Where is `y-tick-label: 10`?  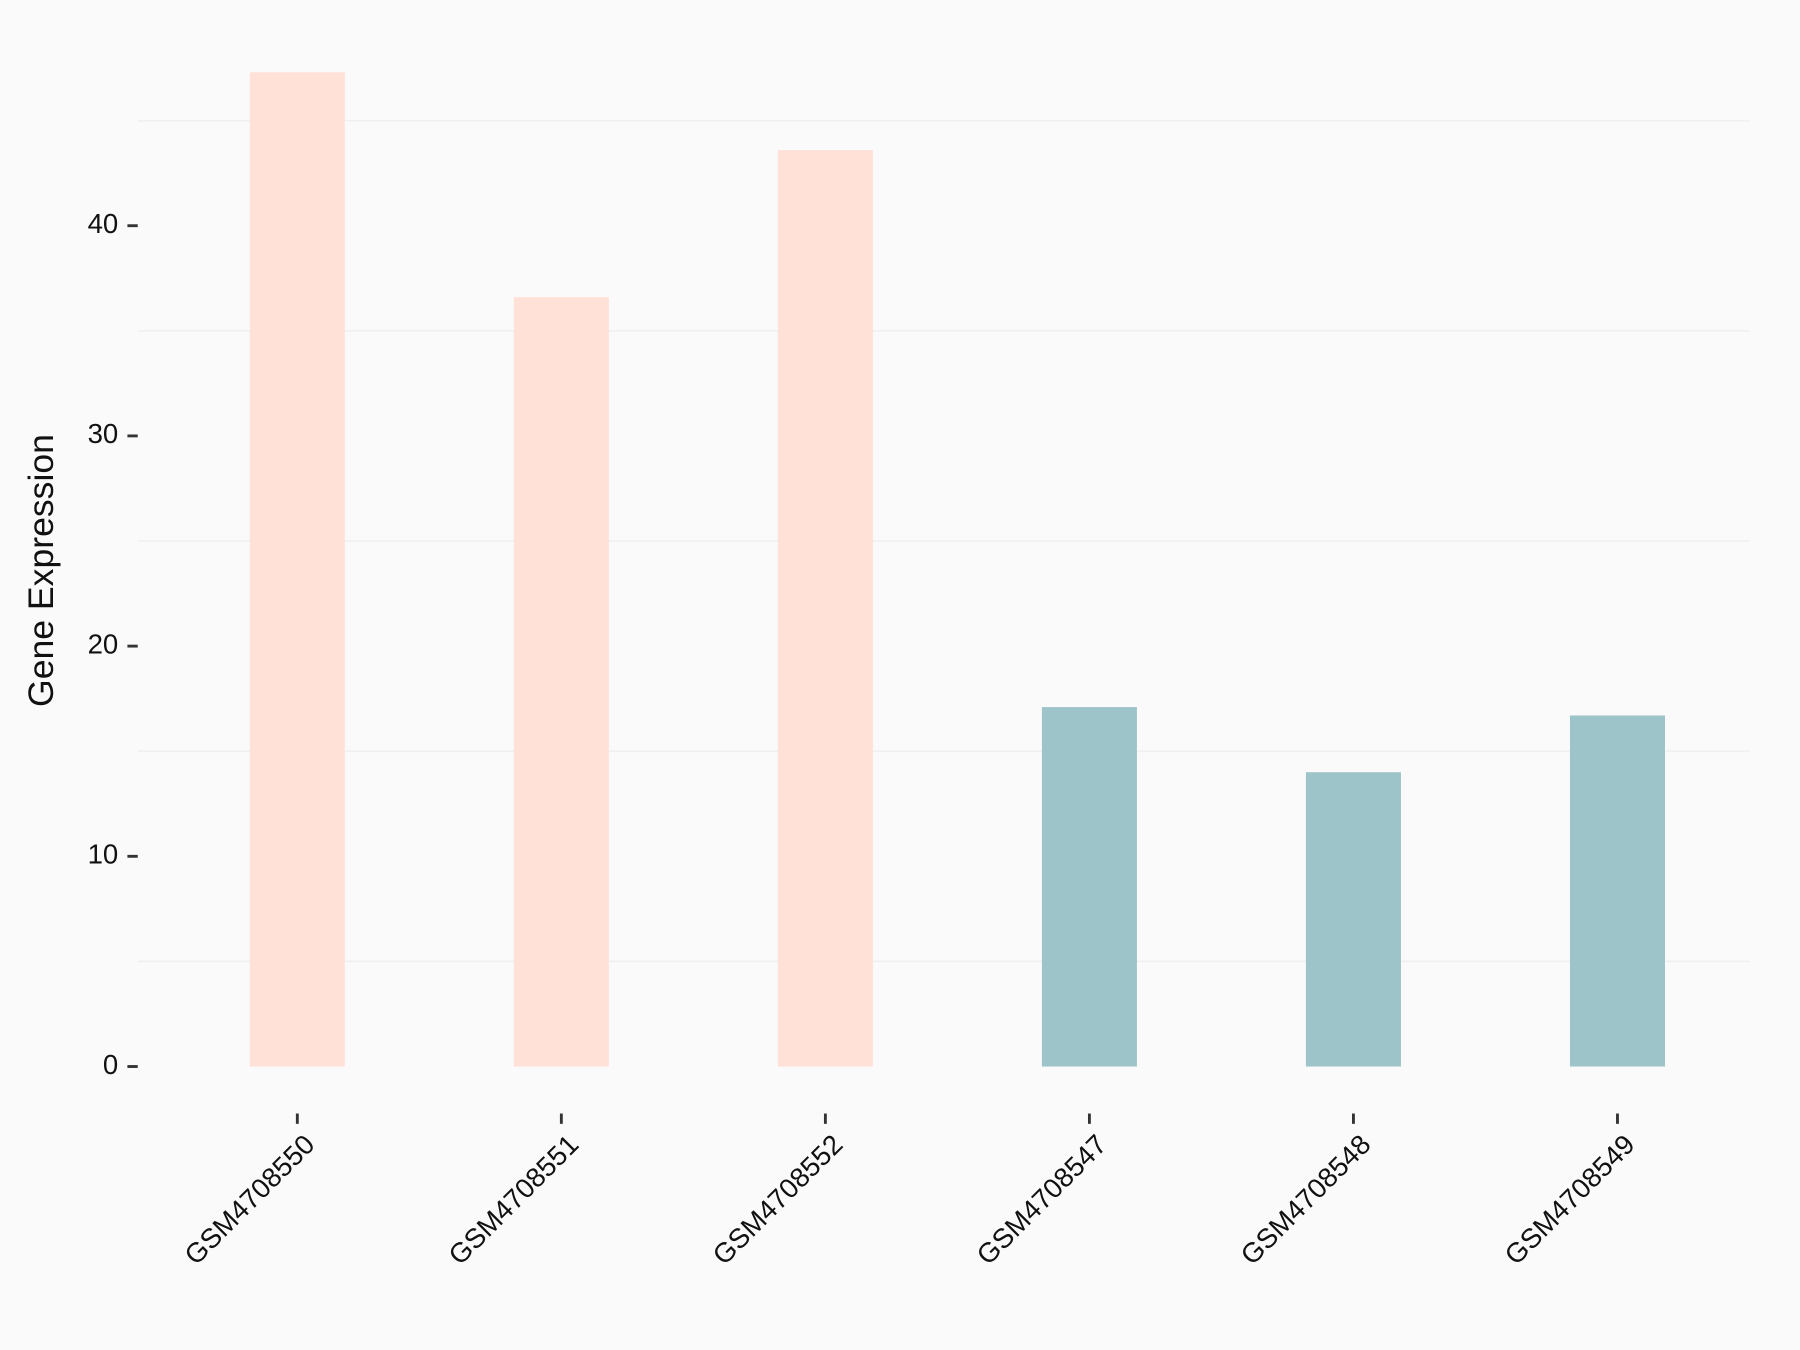
y-tick-label: 10 is located at coordinates (103, 854).